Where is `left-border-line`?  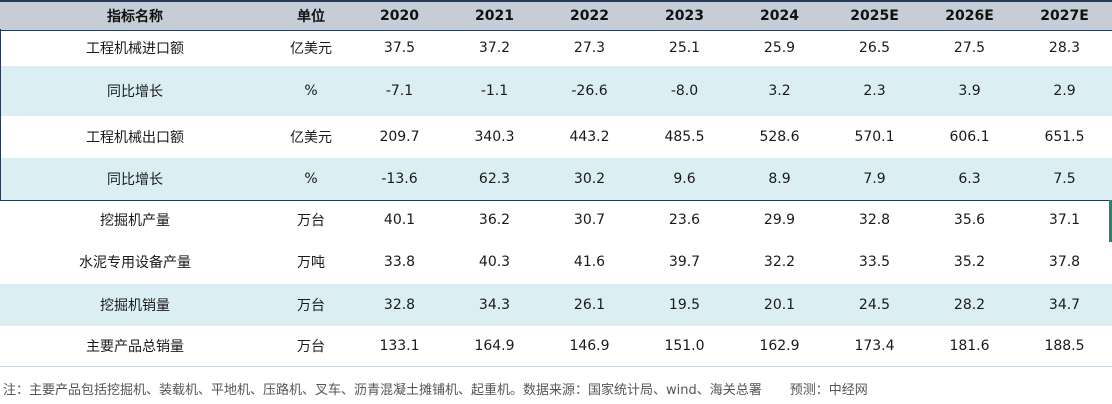 left-border-line is located at coordinates (0, 114).